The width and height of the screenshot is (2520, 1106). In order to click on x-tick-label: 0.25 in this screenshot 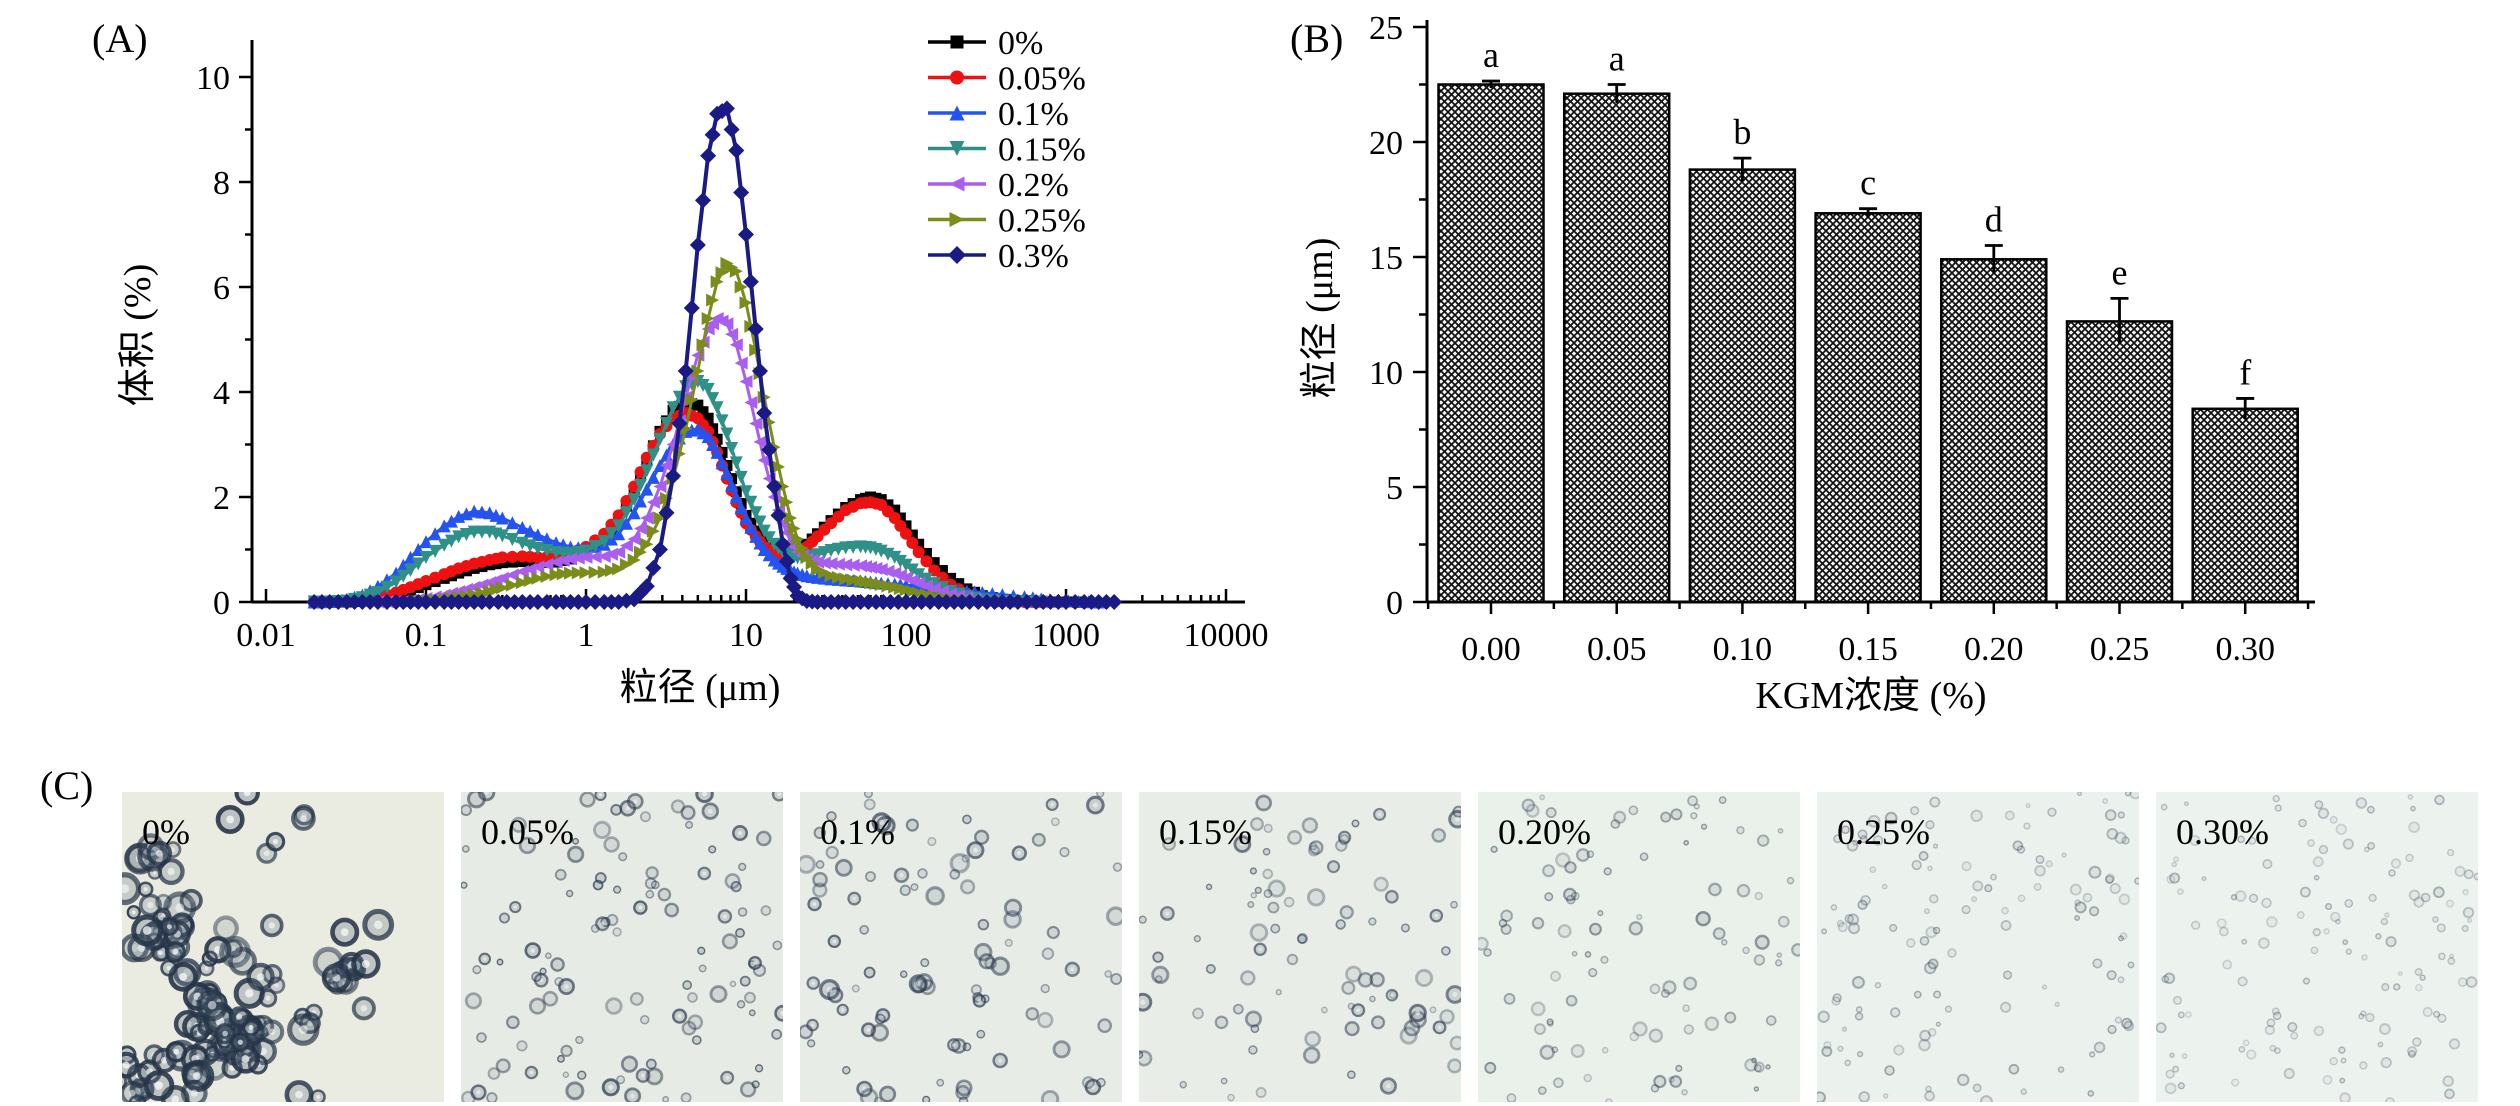, I will do `click(2120, 649)`.